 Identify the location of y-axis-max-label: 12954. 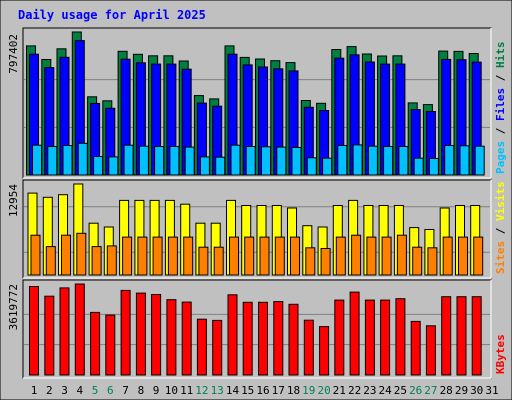
(13, 200).